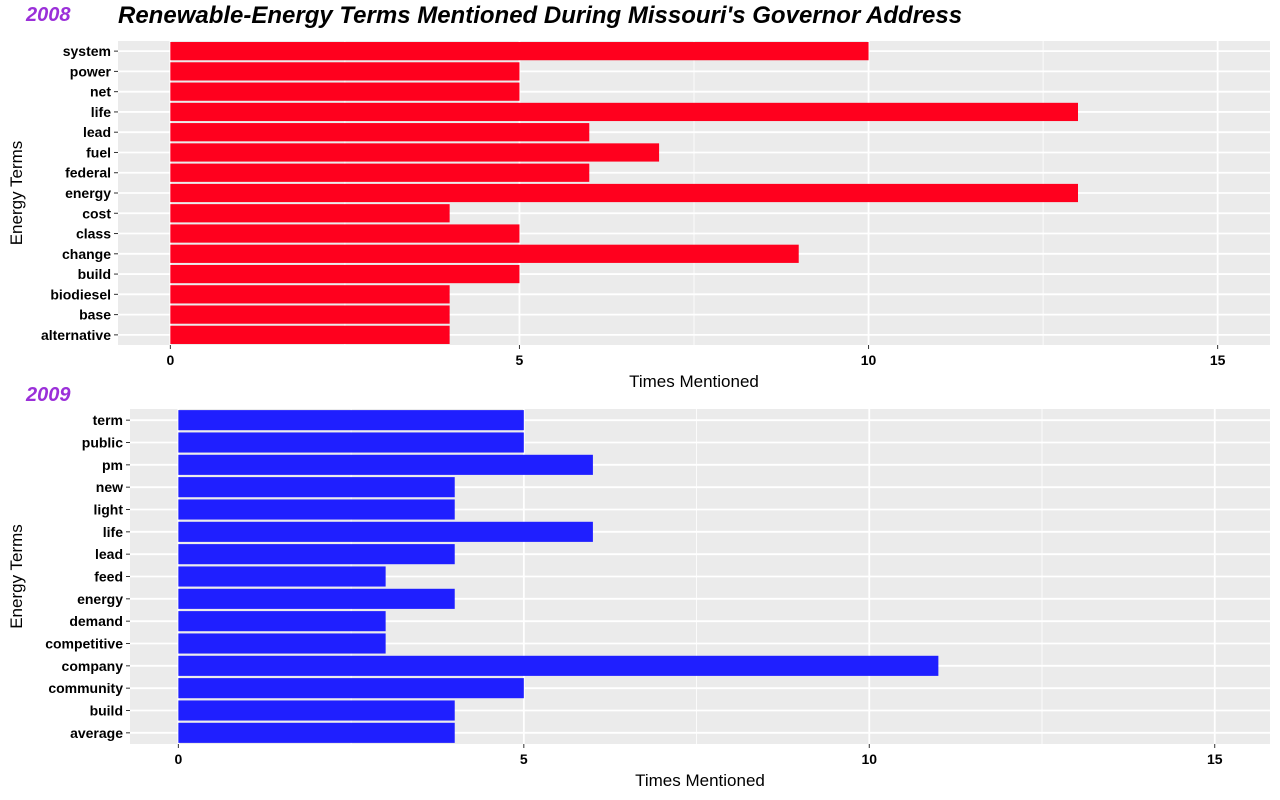 The height and width of the screenshot is (800, 1280). Describe the element at coordinates (76, 335) in the screenshot. I see `y-tick-label-alternative: alternative` at that location.